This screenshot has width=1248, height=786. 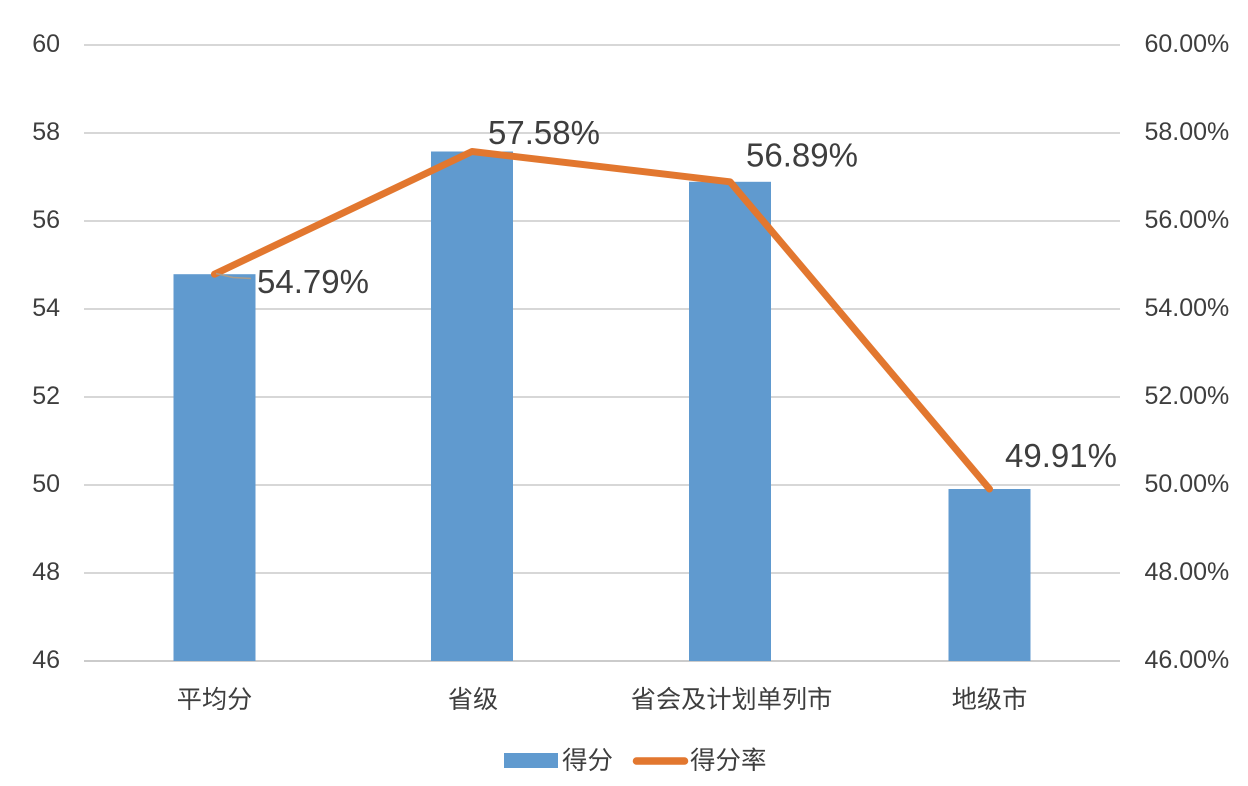 I want to click on svg-text: 56.00%, so click(x=1187, y=220).